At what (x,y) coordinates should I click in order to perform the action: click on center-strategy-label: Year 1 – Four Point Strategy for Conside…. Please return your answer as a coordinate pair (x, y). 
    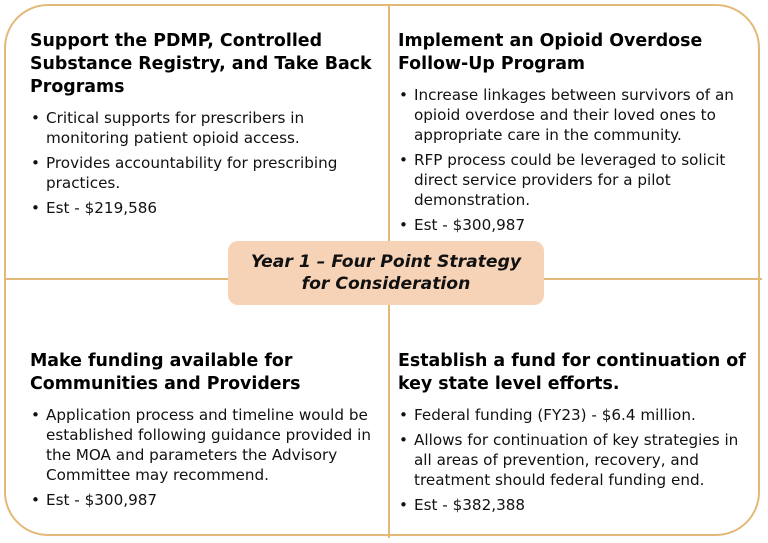
    Looking at the image, I should click on (386, 273).